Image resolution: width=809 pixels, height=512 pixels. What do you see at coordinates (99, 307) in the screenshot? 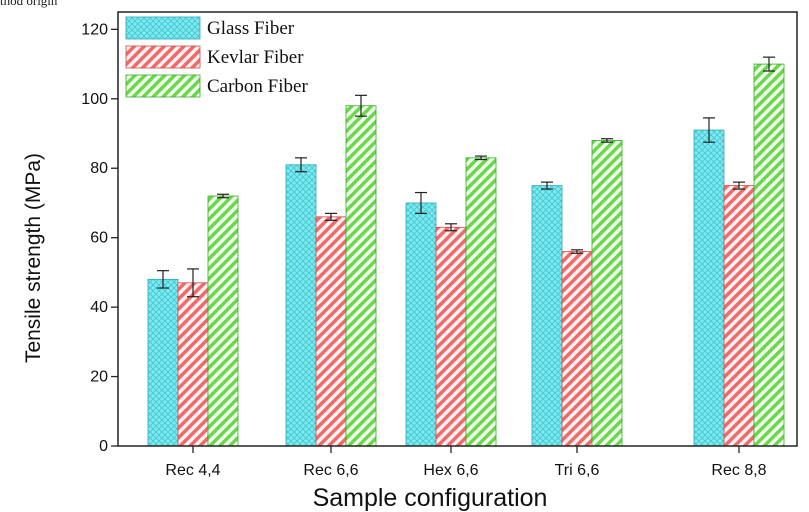
I see `y-tick-label: 40` at bounding box center [99, 307].